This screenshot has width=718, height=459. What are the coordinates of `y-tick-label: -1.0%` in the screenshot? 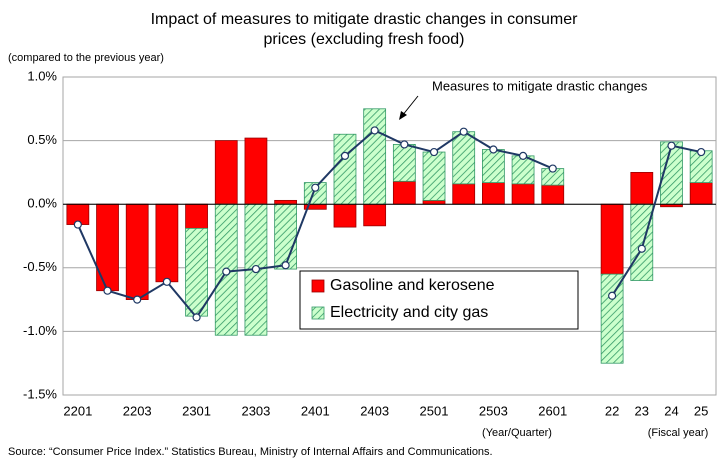 It's located at (40, 330).